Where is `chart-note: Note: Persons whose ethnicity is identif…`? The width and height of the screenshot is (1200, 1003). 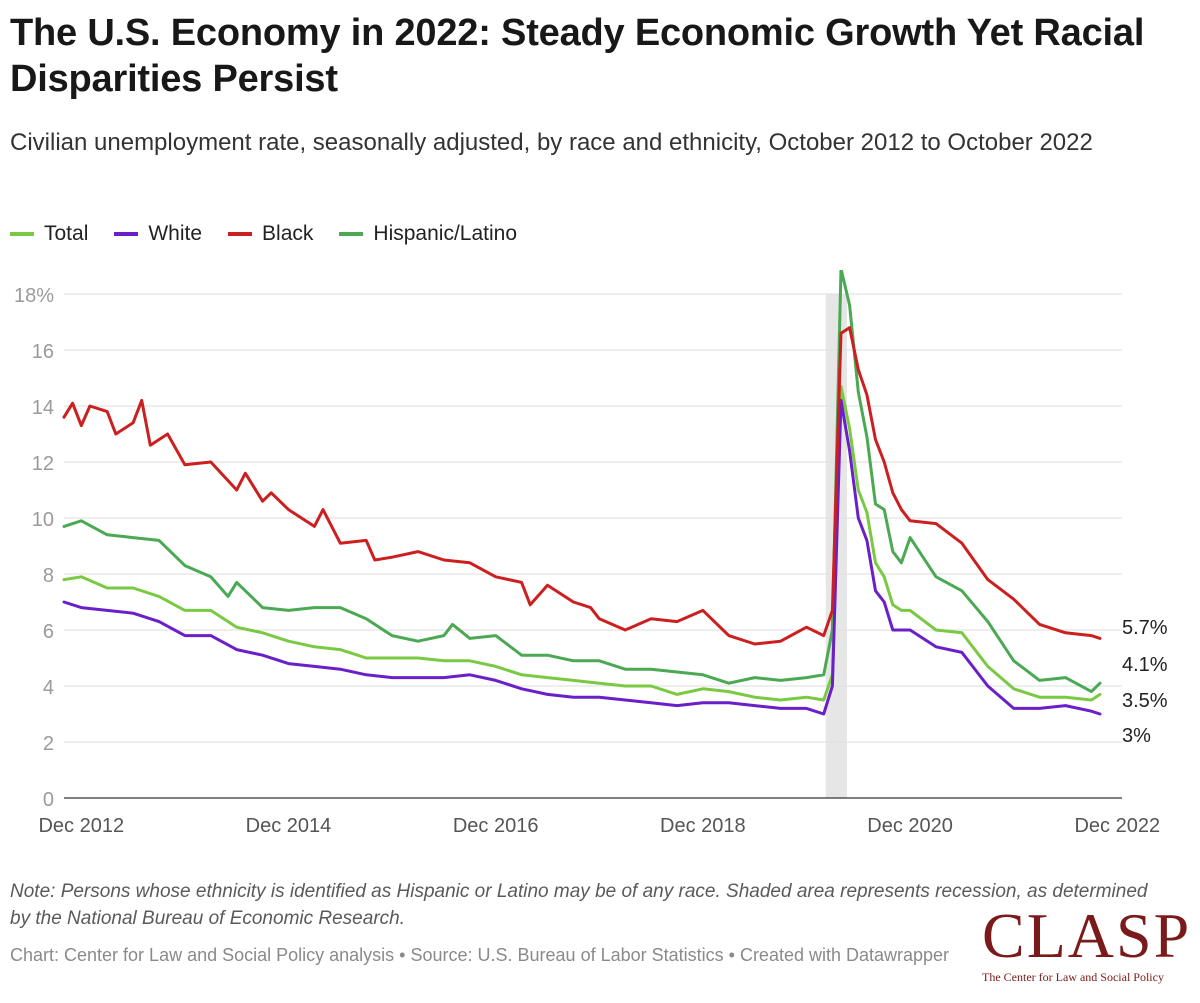
chart-note: Note: Persons whose ethnicity is identif… is located at coordinates (579, 905).